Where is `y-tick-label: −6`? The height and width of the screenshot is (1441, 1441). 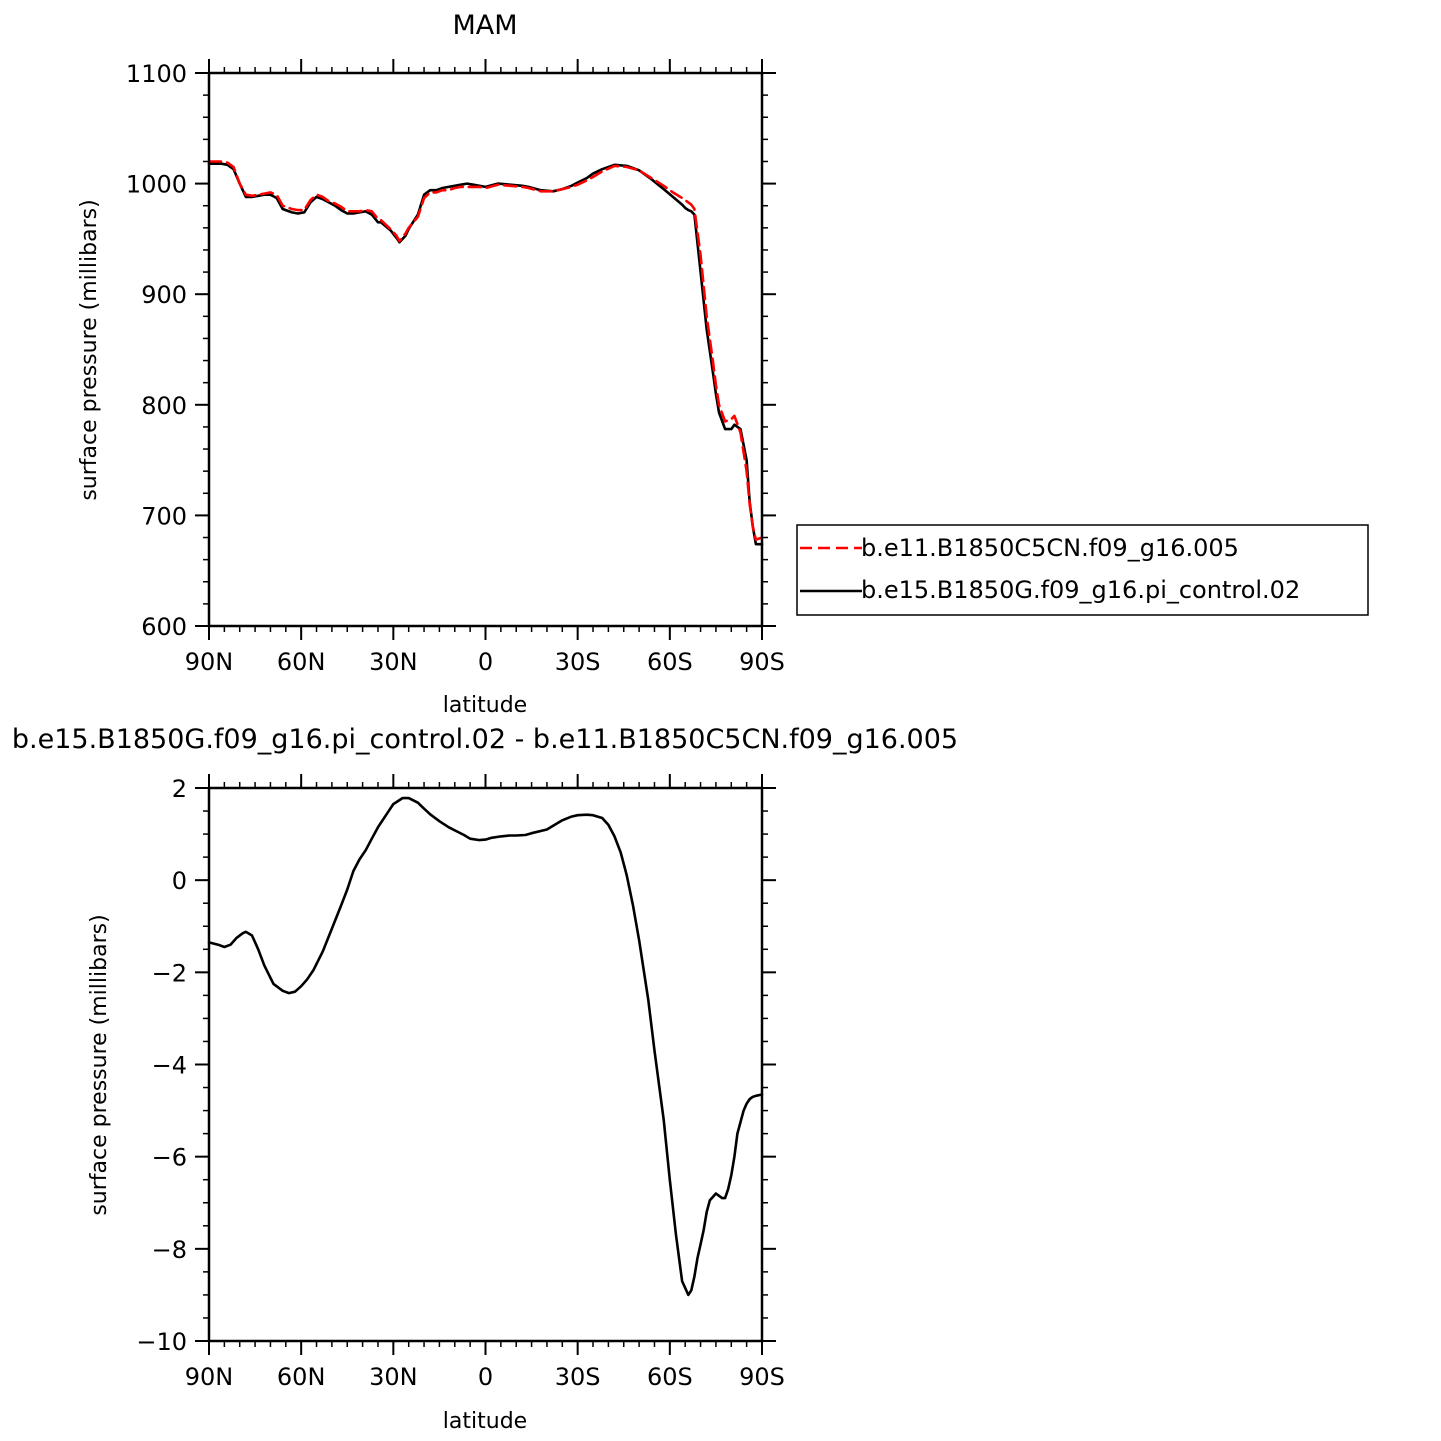
y-tick-label: −6 is located at coordinates (169, 1158).